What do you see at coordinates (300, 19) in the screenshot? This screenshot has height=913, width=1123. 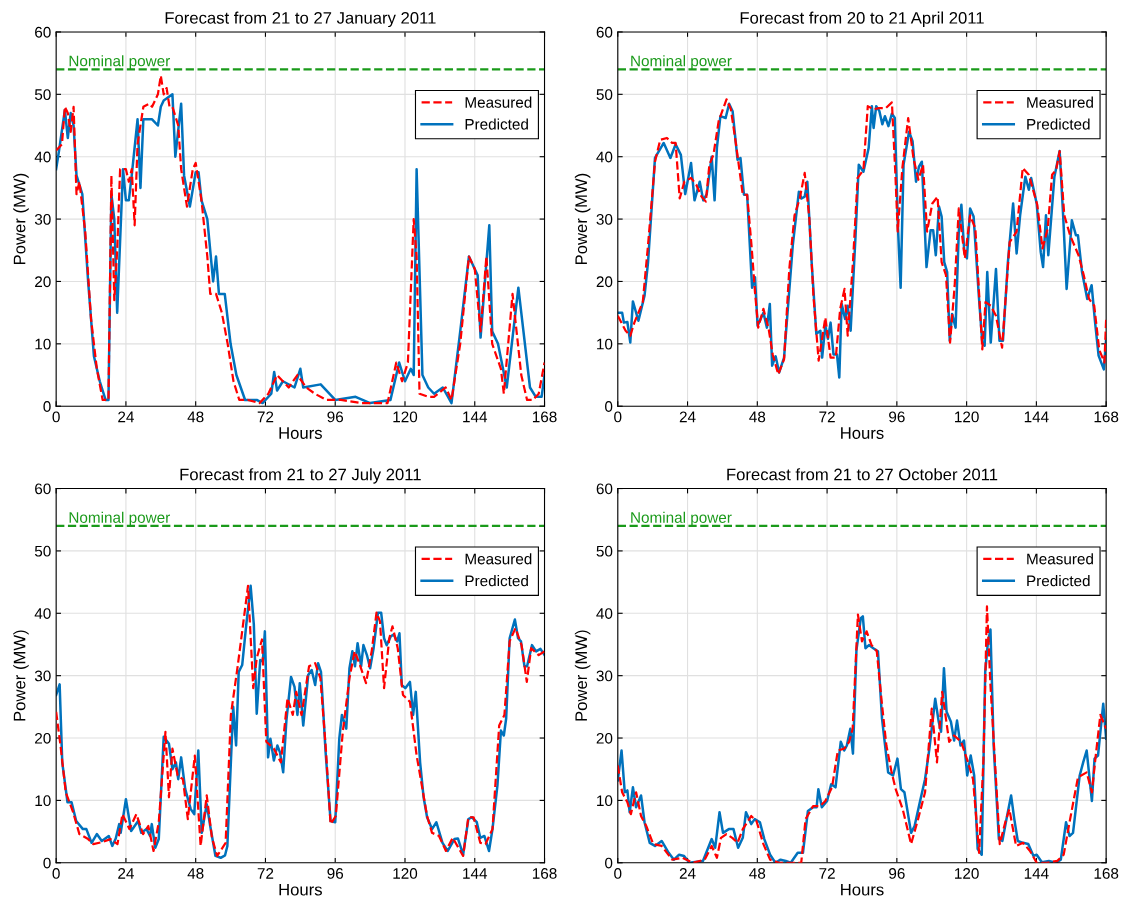 I see `chart-title: Forecast from 21 to 27 January 2011` at bounding box center [300, 19].